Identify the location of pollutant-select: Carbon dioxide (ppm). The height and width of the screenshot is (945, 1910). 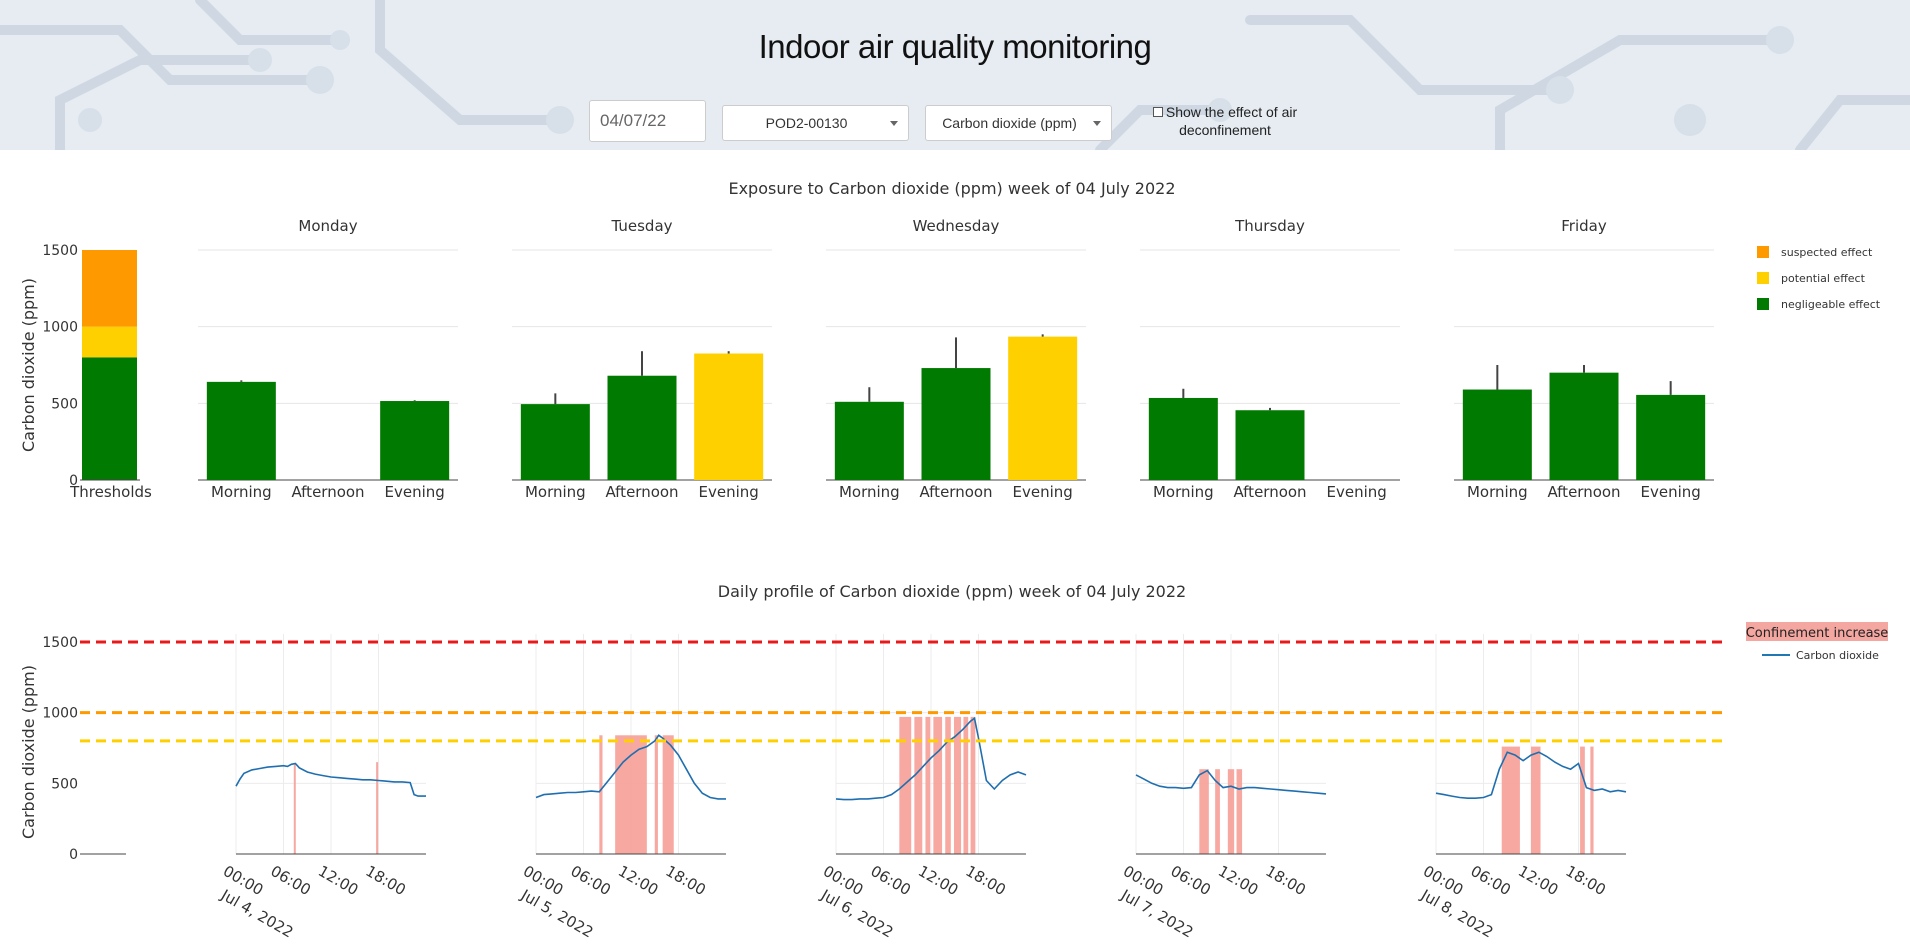
(1018, 123).